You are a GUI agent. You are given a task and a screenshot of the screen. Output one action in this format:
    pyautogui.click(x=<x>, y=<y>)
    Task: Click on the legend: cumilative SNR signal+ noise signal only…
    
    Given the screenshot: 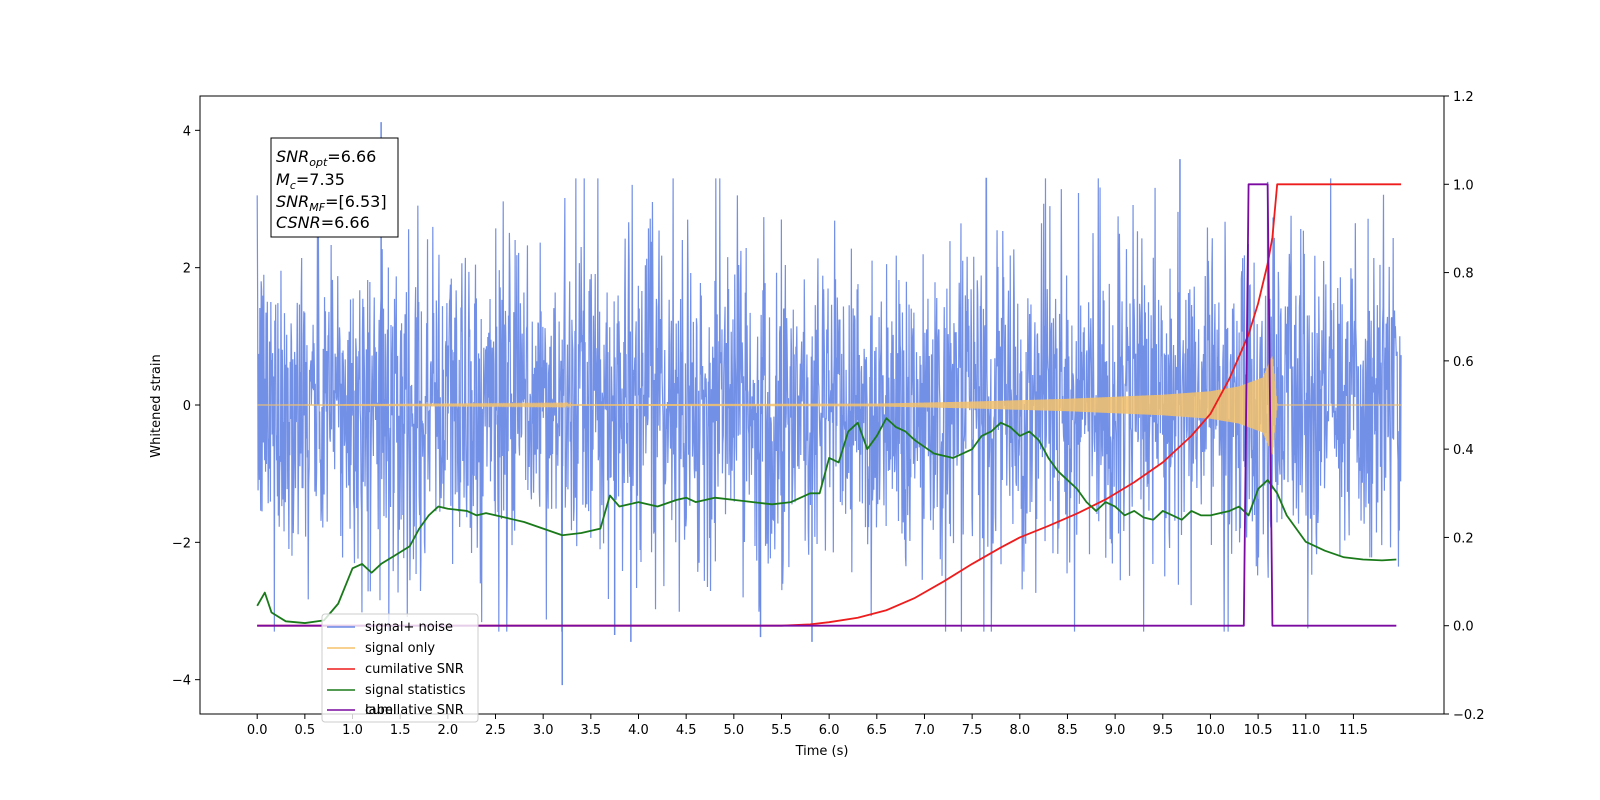 What is the action you would take?
    pyautogui.click(x=400, y=668)
    